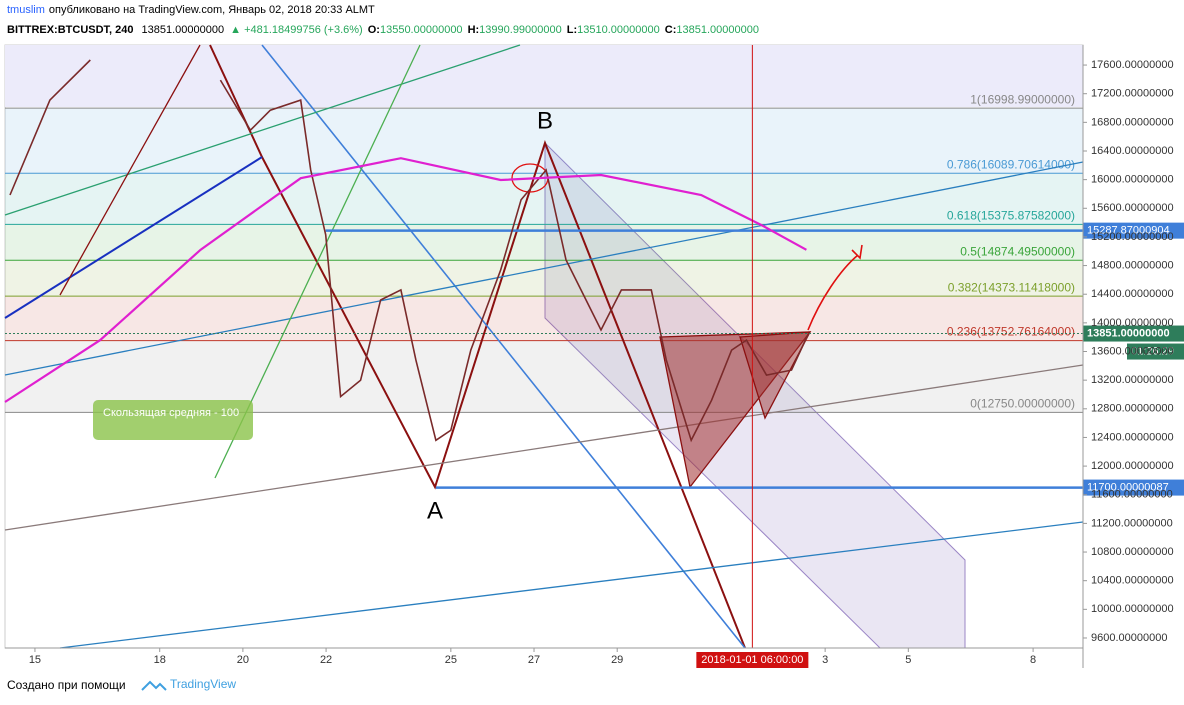 Image resolution: width=1184 pixels, height=705 pixels. Describe the element at coordinates (735, 410) in the screenshot. I see `pattern` at that location.